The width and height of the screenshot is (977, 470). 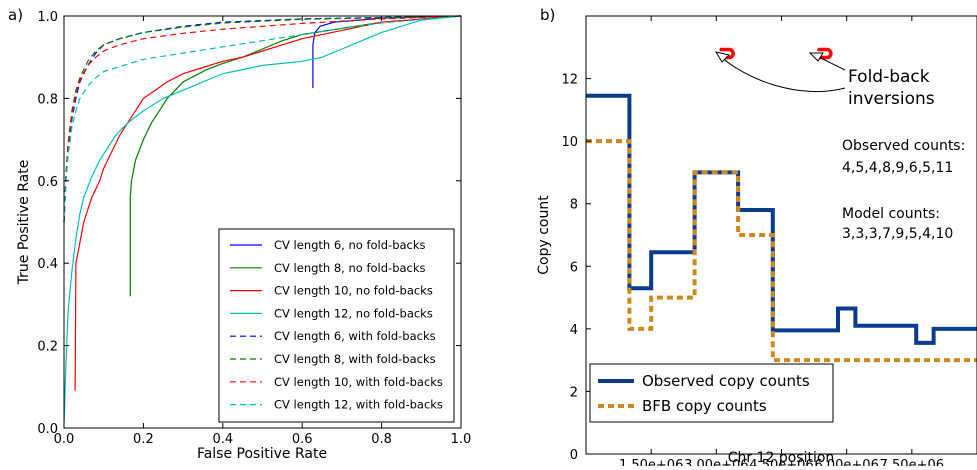 I want to click on roc-x-tick-label: 0.4, so click(x=222, y=439).